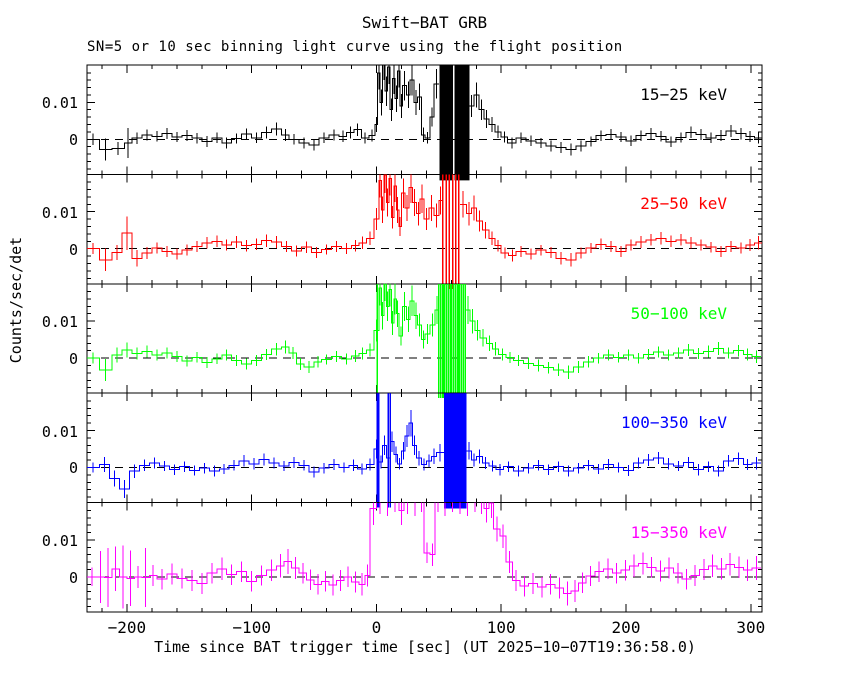 Image resolution: width=850 pixels, height=680 pixels. Describe the element at coordinates (424, 119) in the screenshot. I see `panel-1-frame` at that location.